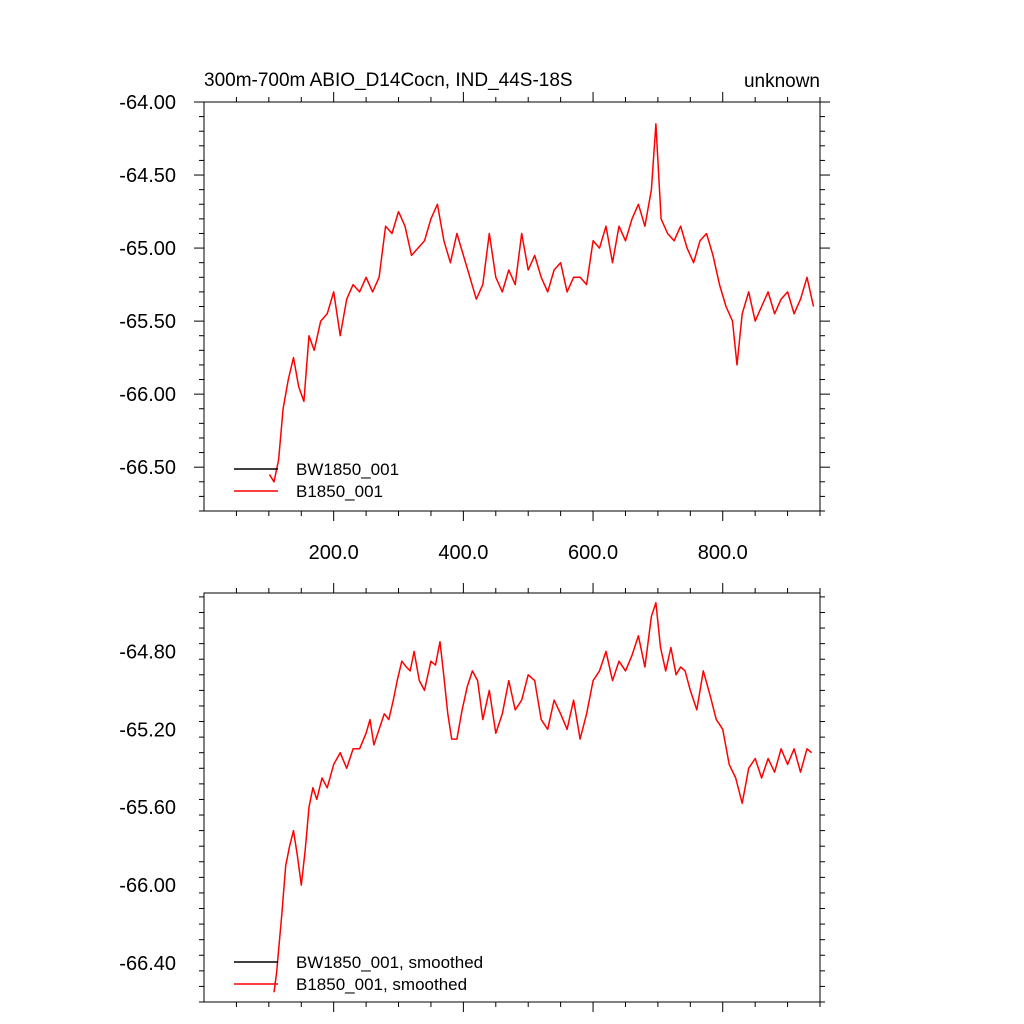  What do you see at coordinates (381, 984) in the screenshot?
I see `legend-label-b1850-smoothed: B1850_001, smoothed` at bounding box center [381, 984].